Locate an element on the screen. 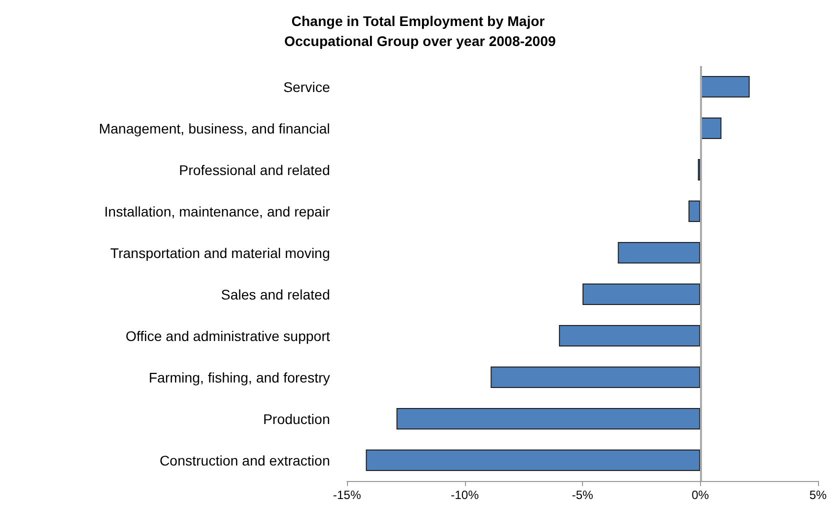 This screenshot has width=828, height=523. y-tick-label: Office and administrative support is located at coordinates (228, 336).